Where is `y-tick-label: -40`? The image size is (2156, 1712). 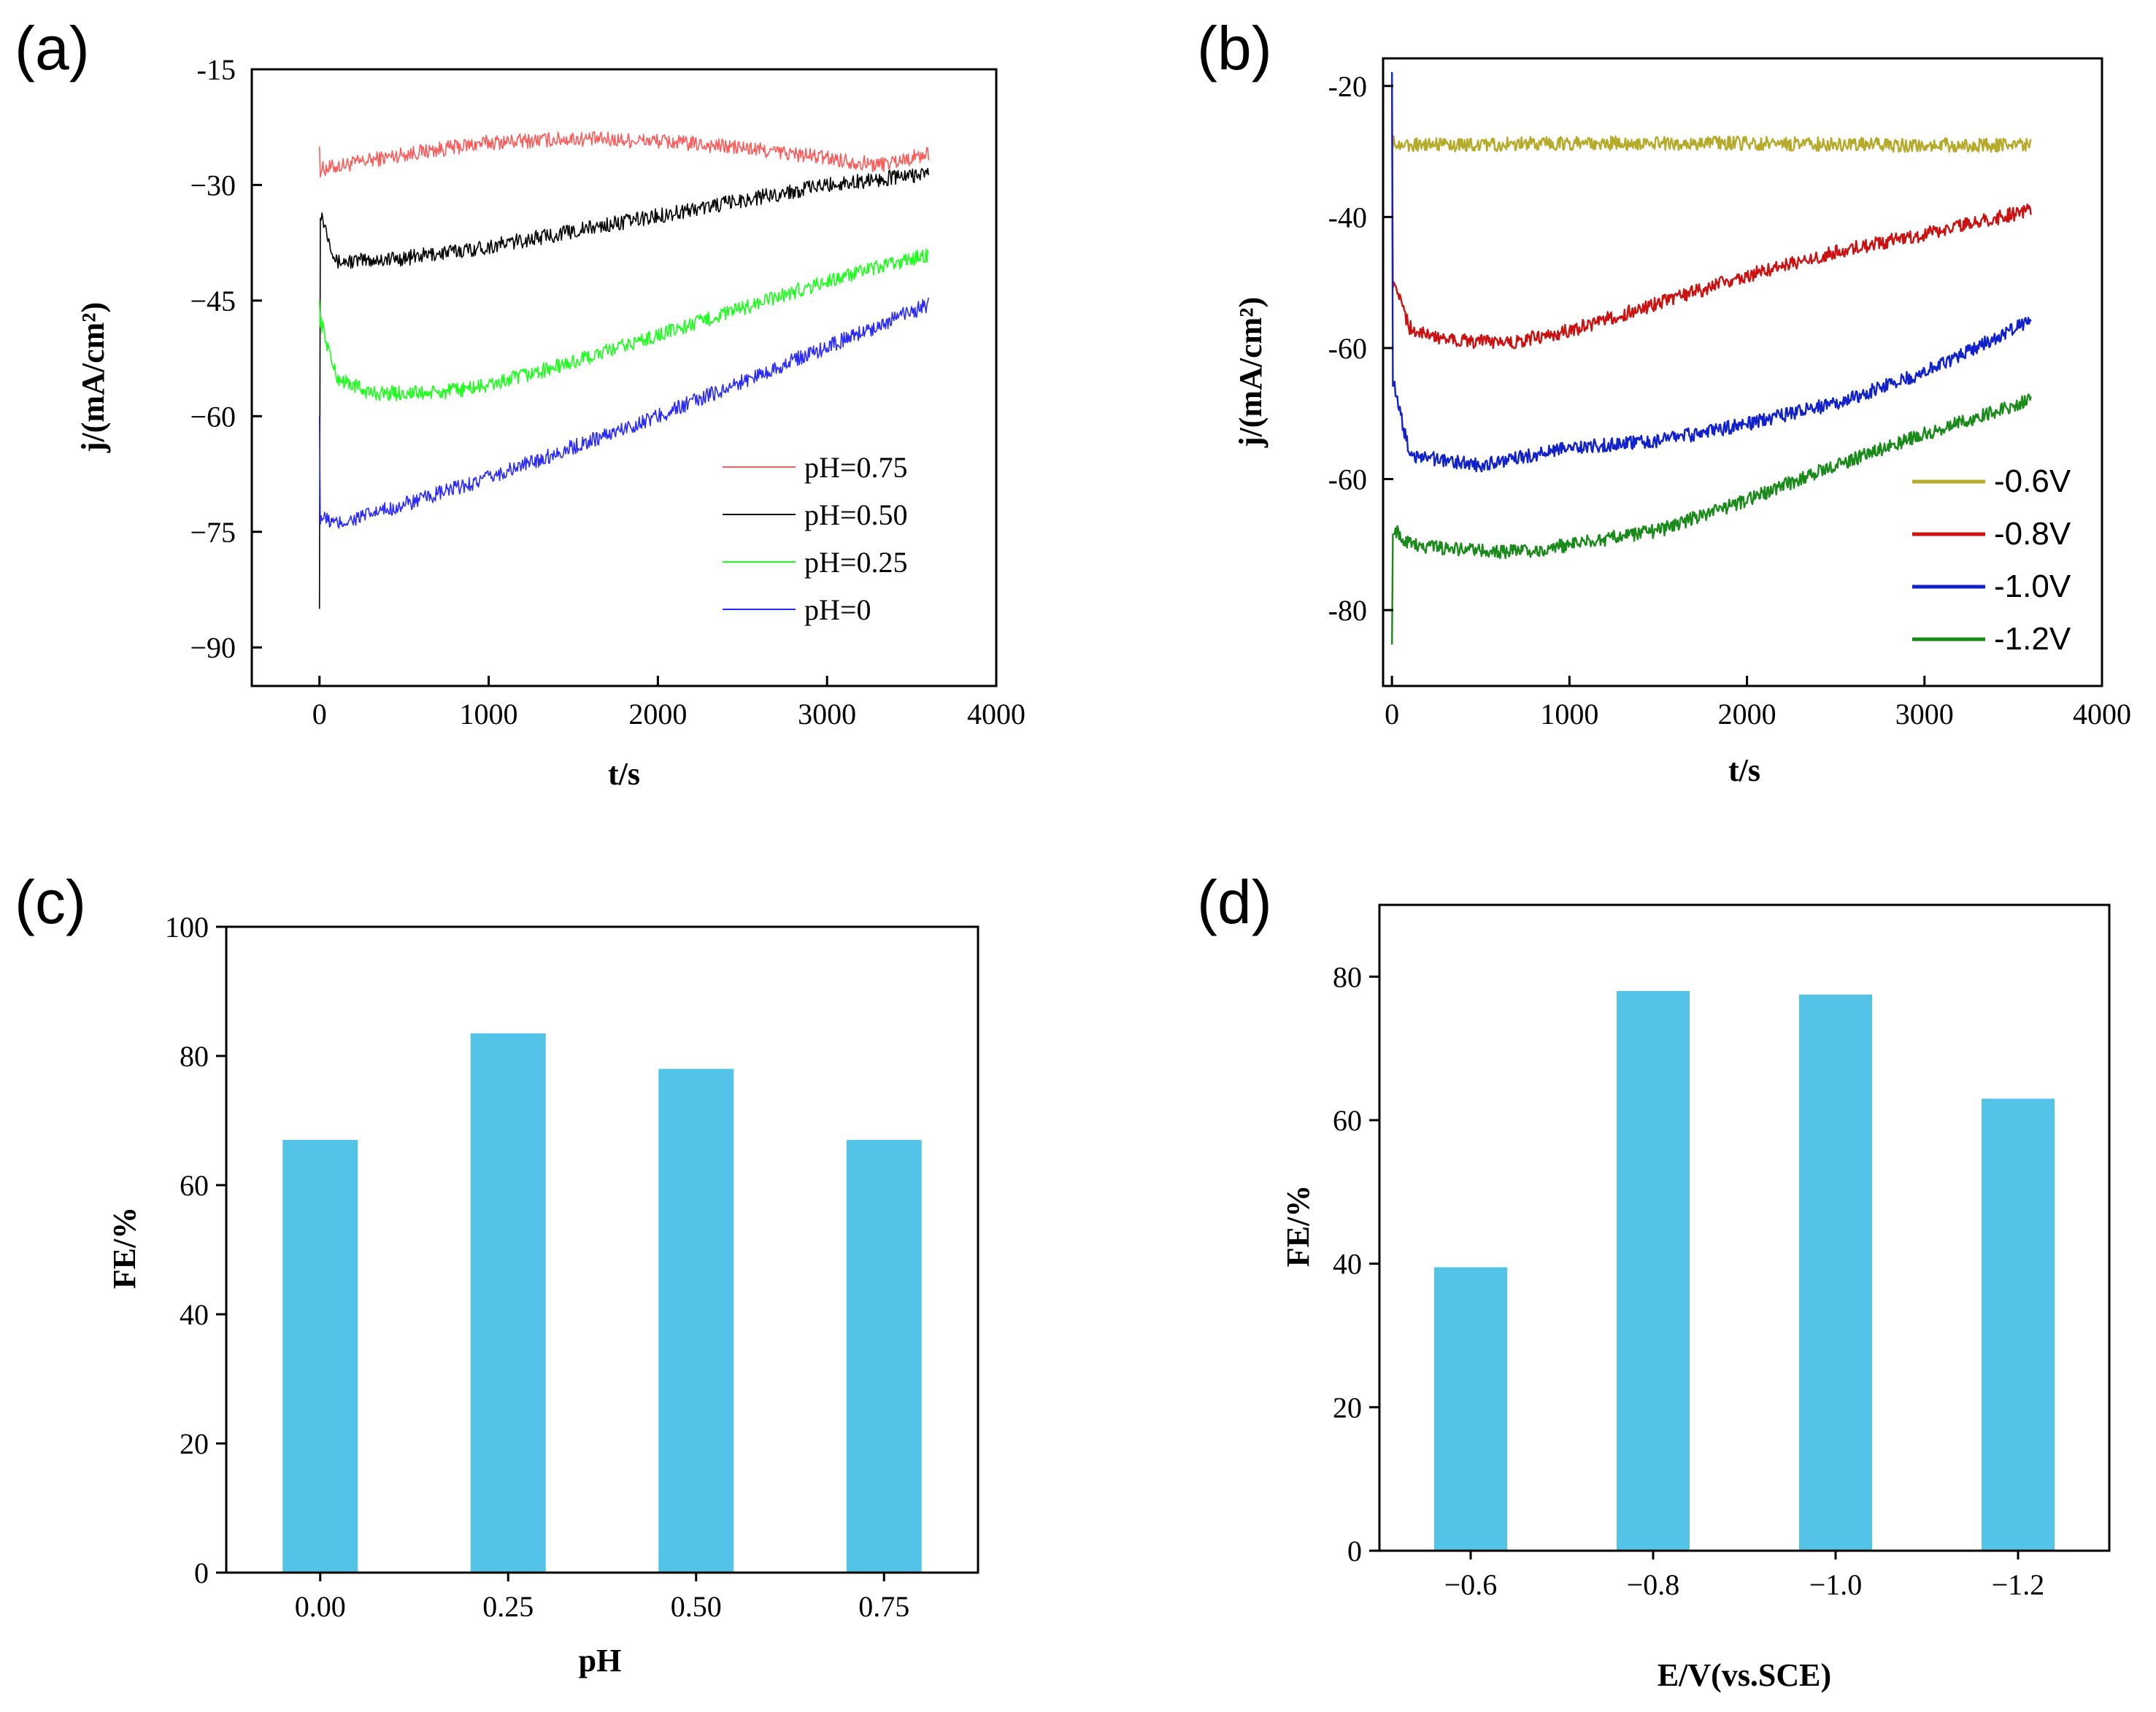
y-tick-label: -40 is located at coordinates (1347, 217).